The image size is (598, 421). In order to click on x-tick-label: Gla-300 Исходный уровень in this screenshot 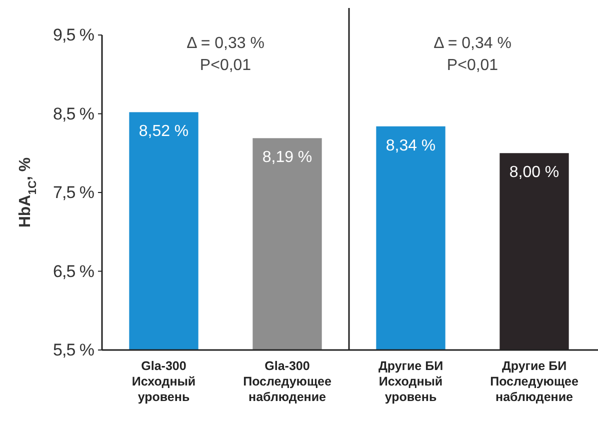, I will do `click(164, 381)`.